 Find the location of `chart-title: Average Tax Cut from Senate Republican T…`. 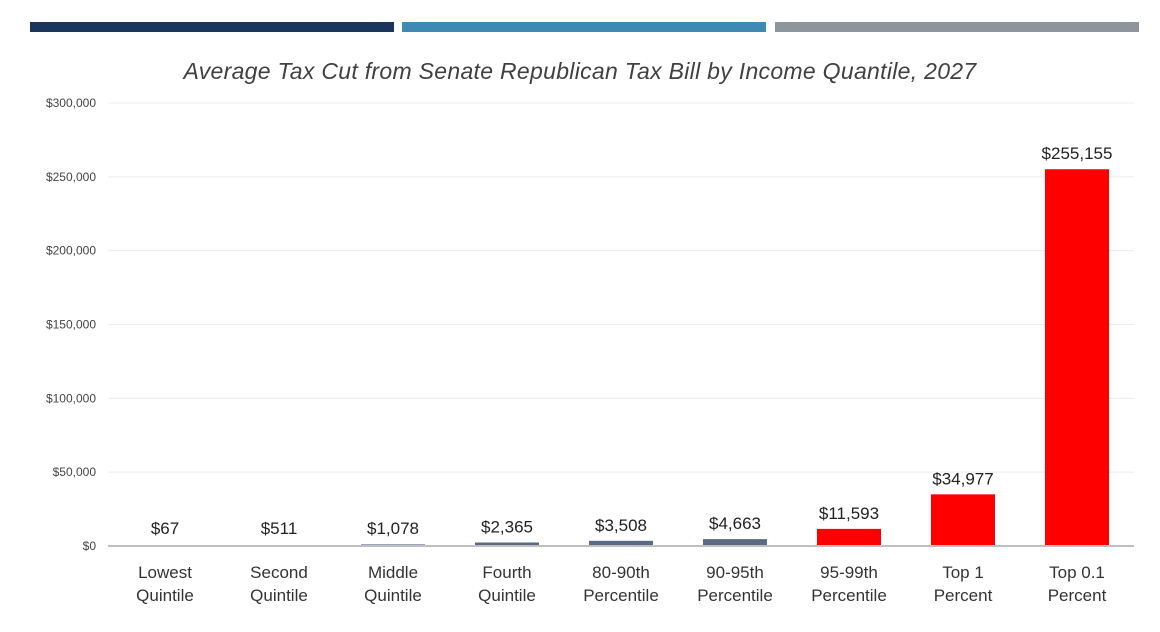

chart-title: Average Tax Cut from Senate Republican T… is located at coordinates (580, 71).